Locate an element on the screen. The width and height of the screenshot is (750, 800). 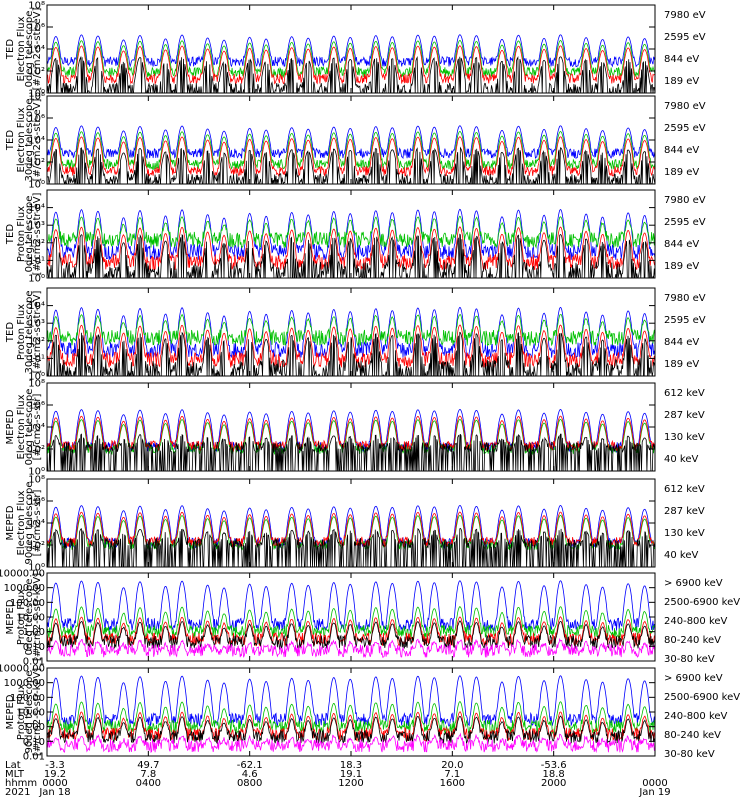
panel-1-traces is located at coordinates (351, 63).